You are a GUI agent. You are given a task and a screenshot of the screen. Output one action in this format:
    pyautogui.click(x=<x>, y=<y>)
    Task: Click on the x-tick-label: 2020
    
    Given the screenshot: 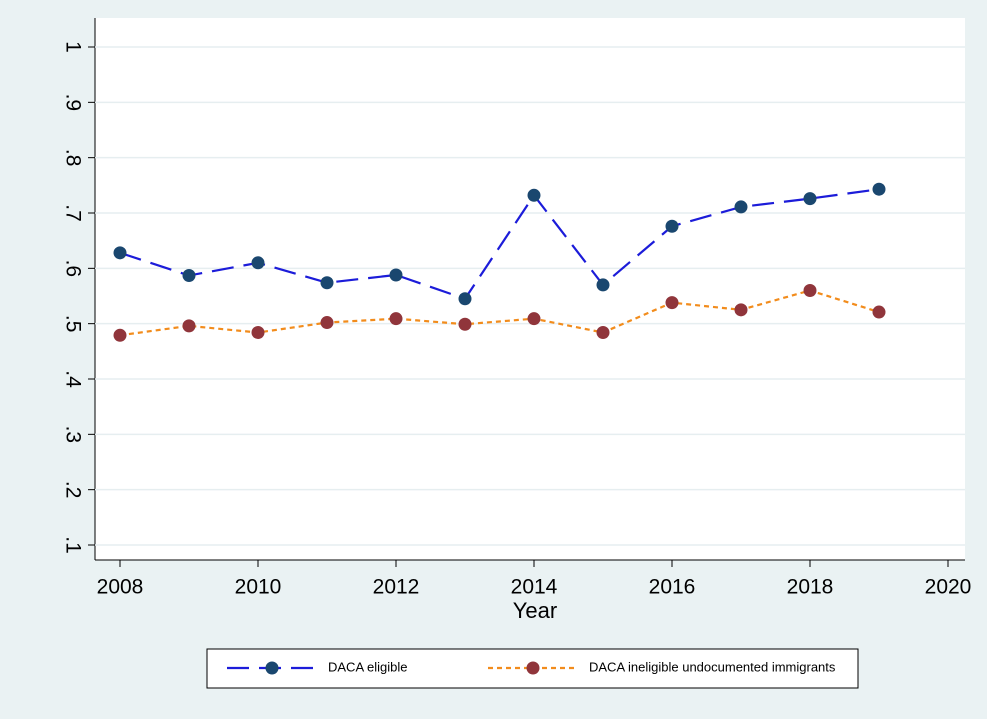 What is the action you would take?
    pyautogui.click(x=948, y=587)
    